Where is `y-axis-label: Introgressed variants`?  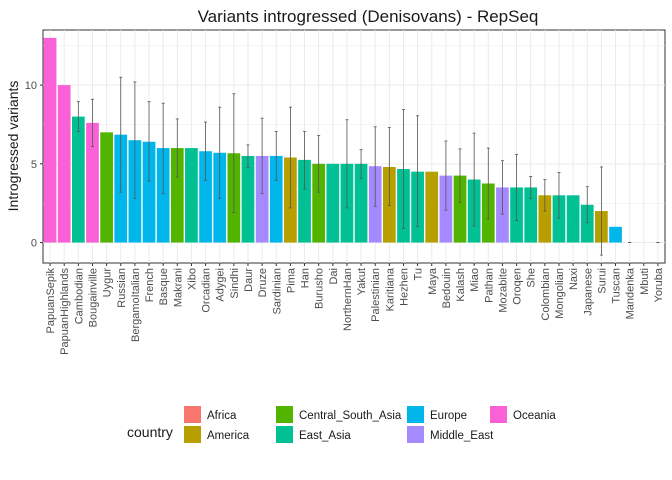 y-axis-label: Introgressed variants is located at coordinates (13, 146).